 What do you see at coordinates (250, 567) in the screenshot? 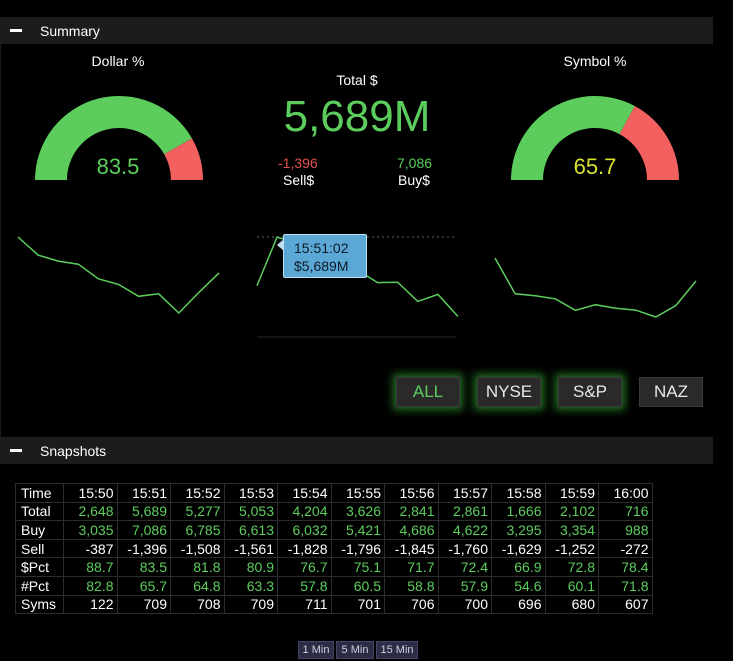
I see `table-cell: 80.9` at bounding box center [250, 567].